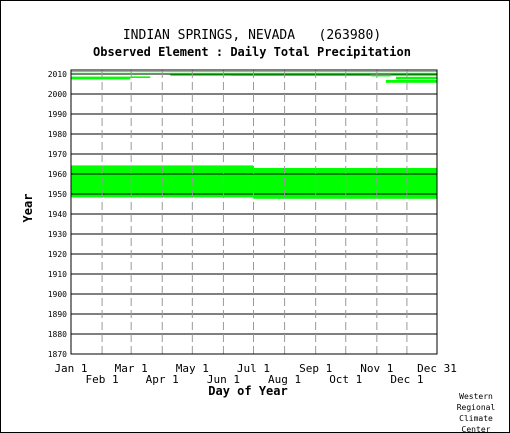 The width and height of the screenshot is (510, 433). Describe the element at coordinates (57, 194) in the screenshot. I see `y-tick-label: 1950` at that location.